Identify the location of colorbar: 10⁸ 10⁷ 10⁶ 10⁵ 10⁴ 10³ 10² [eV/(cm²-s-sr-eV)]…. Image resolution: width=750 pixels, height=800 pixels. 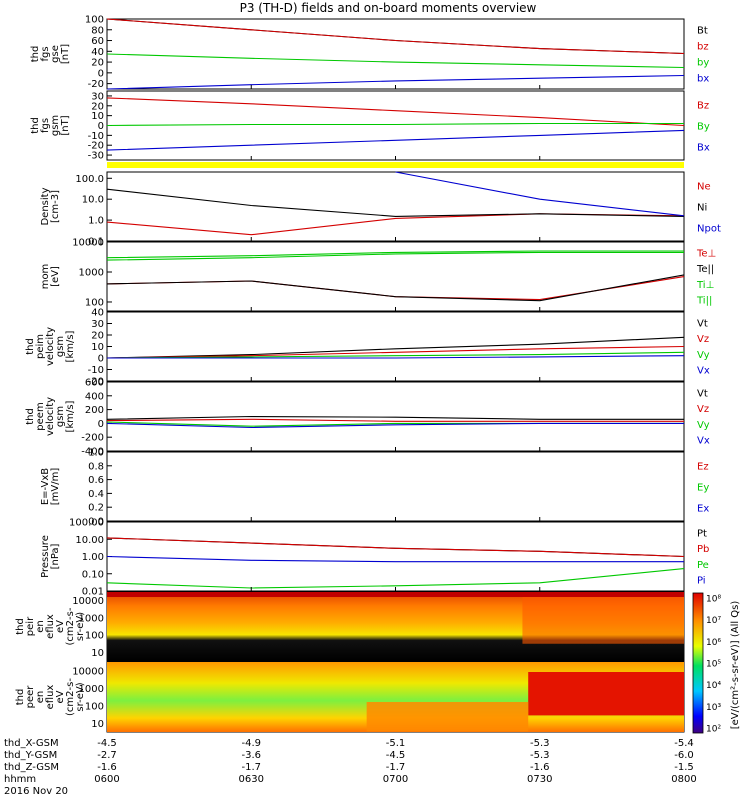
(716, 663).